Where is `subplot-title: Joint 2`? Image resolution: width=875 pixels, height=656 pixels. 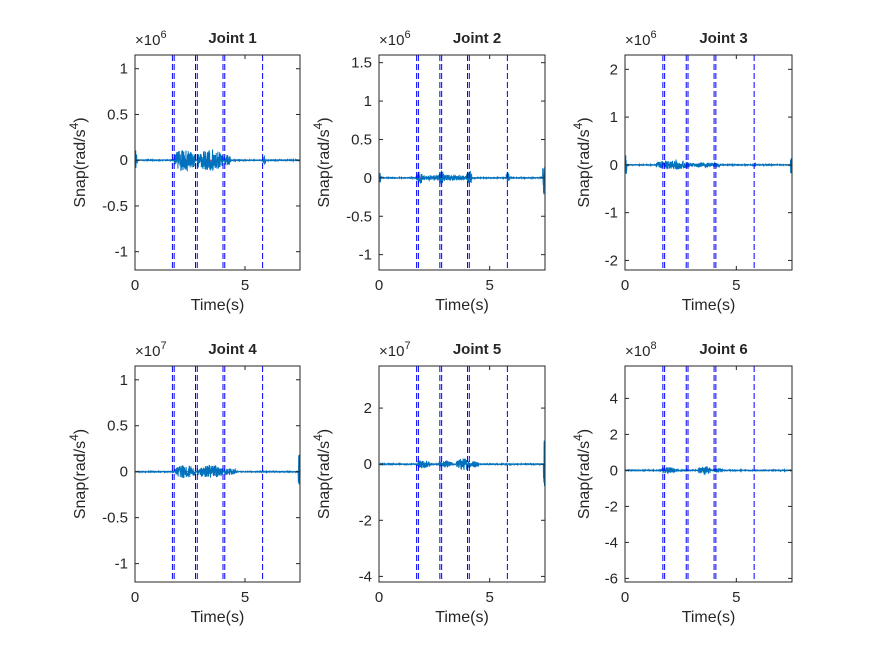
subplot-title: Joint 2 is located at coordinates (477, 38).